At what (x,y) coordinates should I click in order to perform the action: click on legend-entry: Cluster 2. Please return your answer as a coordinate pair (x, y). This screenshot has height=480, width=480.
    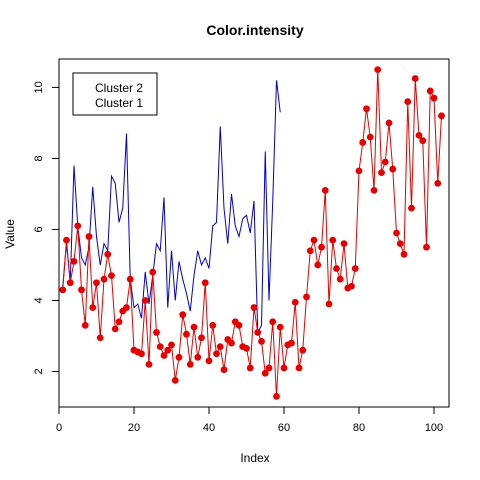
    Looking at the image, I should click on (119, 88).